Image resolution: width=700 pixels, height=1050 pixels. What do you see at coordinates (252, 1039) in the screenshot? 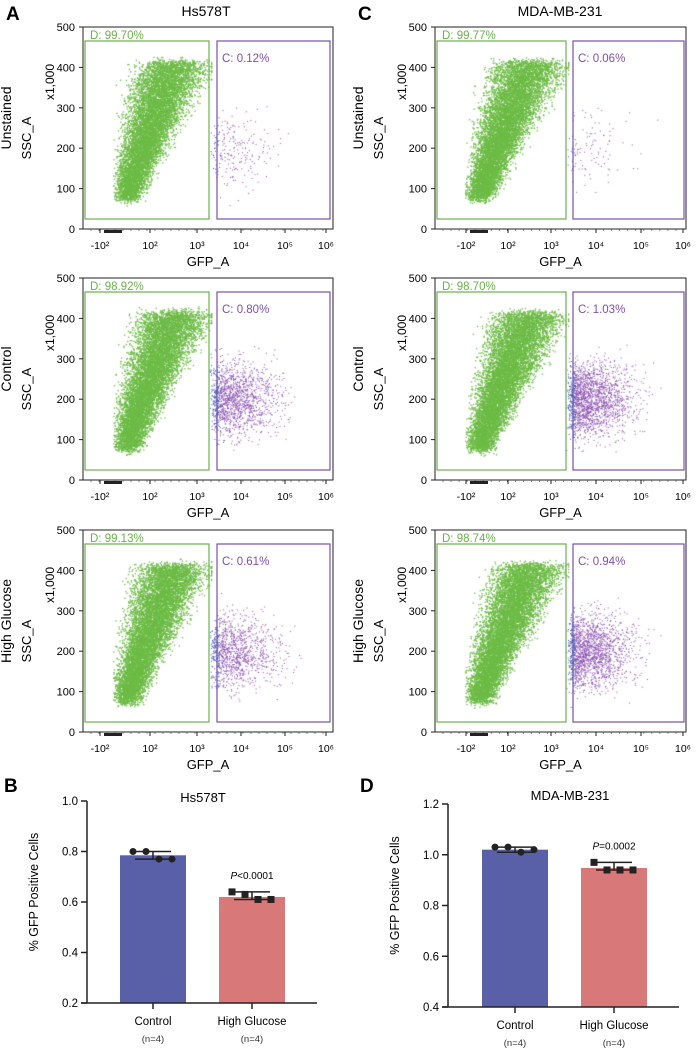
I see `n-label: (n=4)` at bounding box center [252, 1039].